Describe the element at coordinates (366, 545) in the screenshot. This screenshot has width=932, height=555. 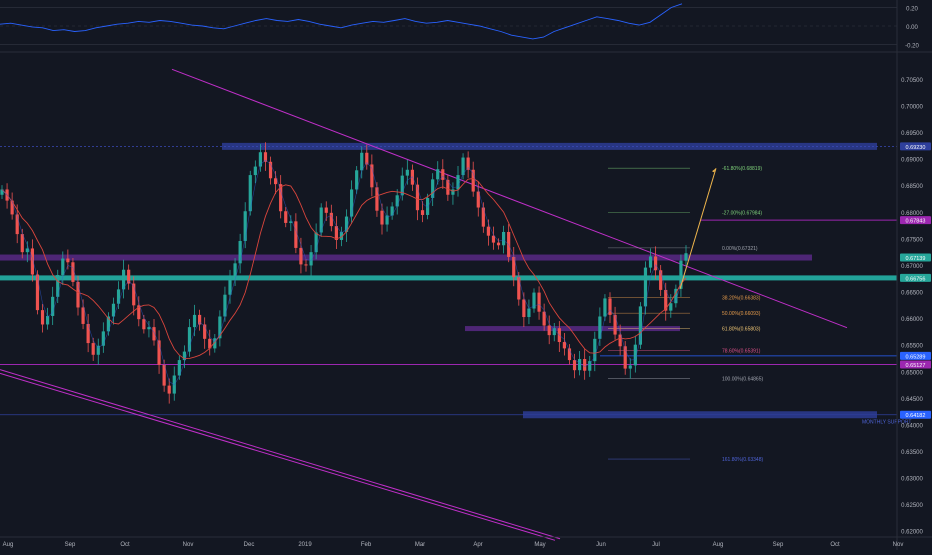
I see `time-tick-label: Feb` at that location.